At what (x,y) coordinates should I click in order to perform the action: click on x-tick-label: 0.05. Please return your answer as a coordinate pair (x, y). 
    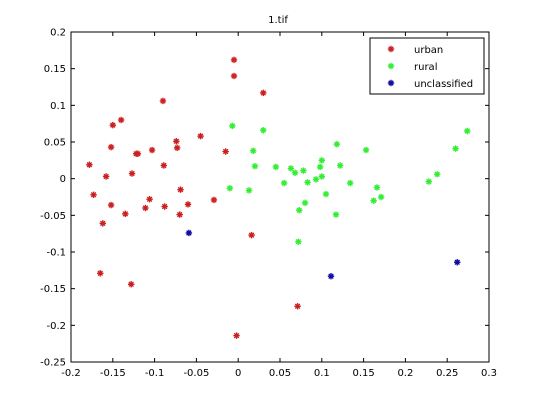
    Looking at the image, I should click on (280, 373).